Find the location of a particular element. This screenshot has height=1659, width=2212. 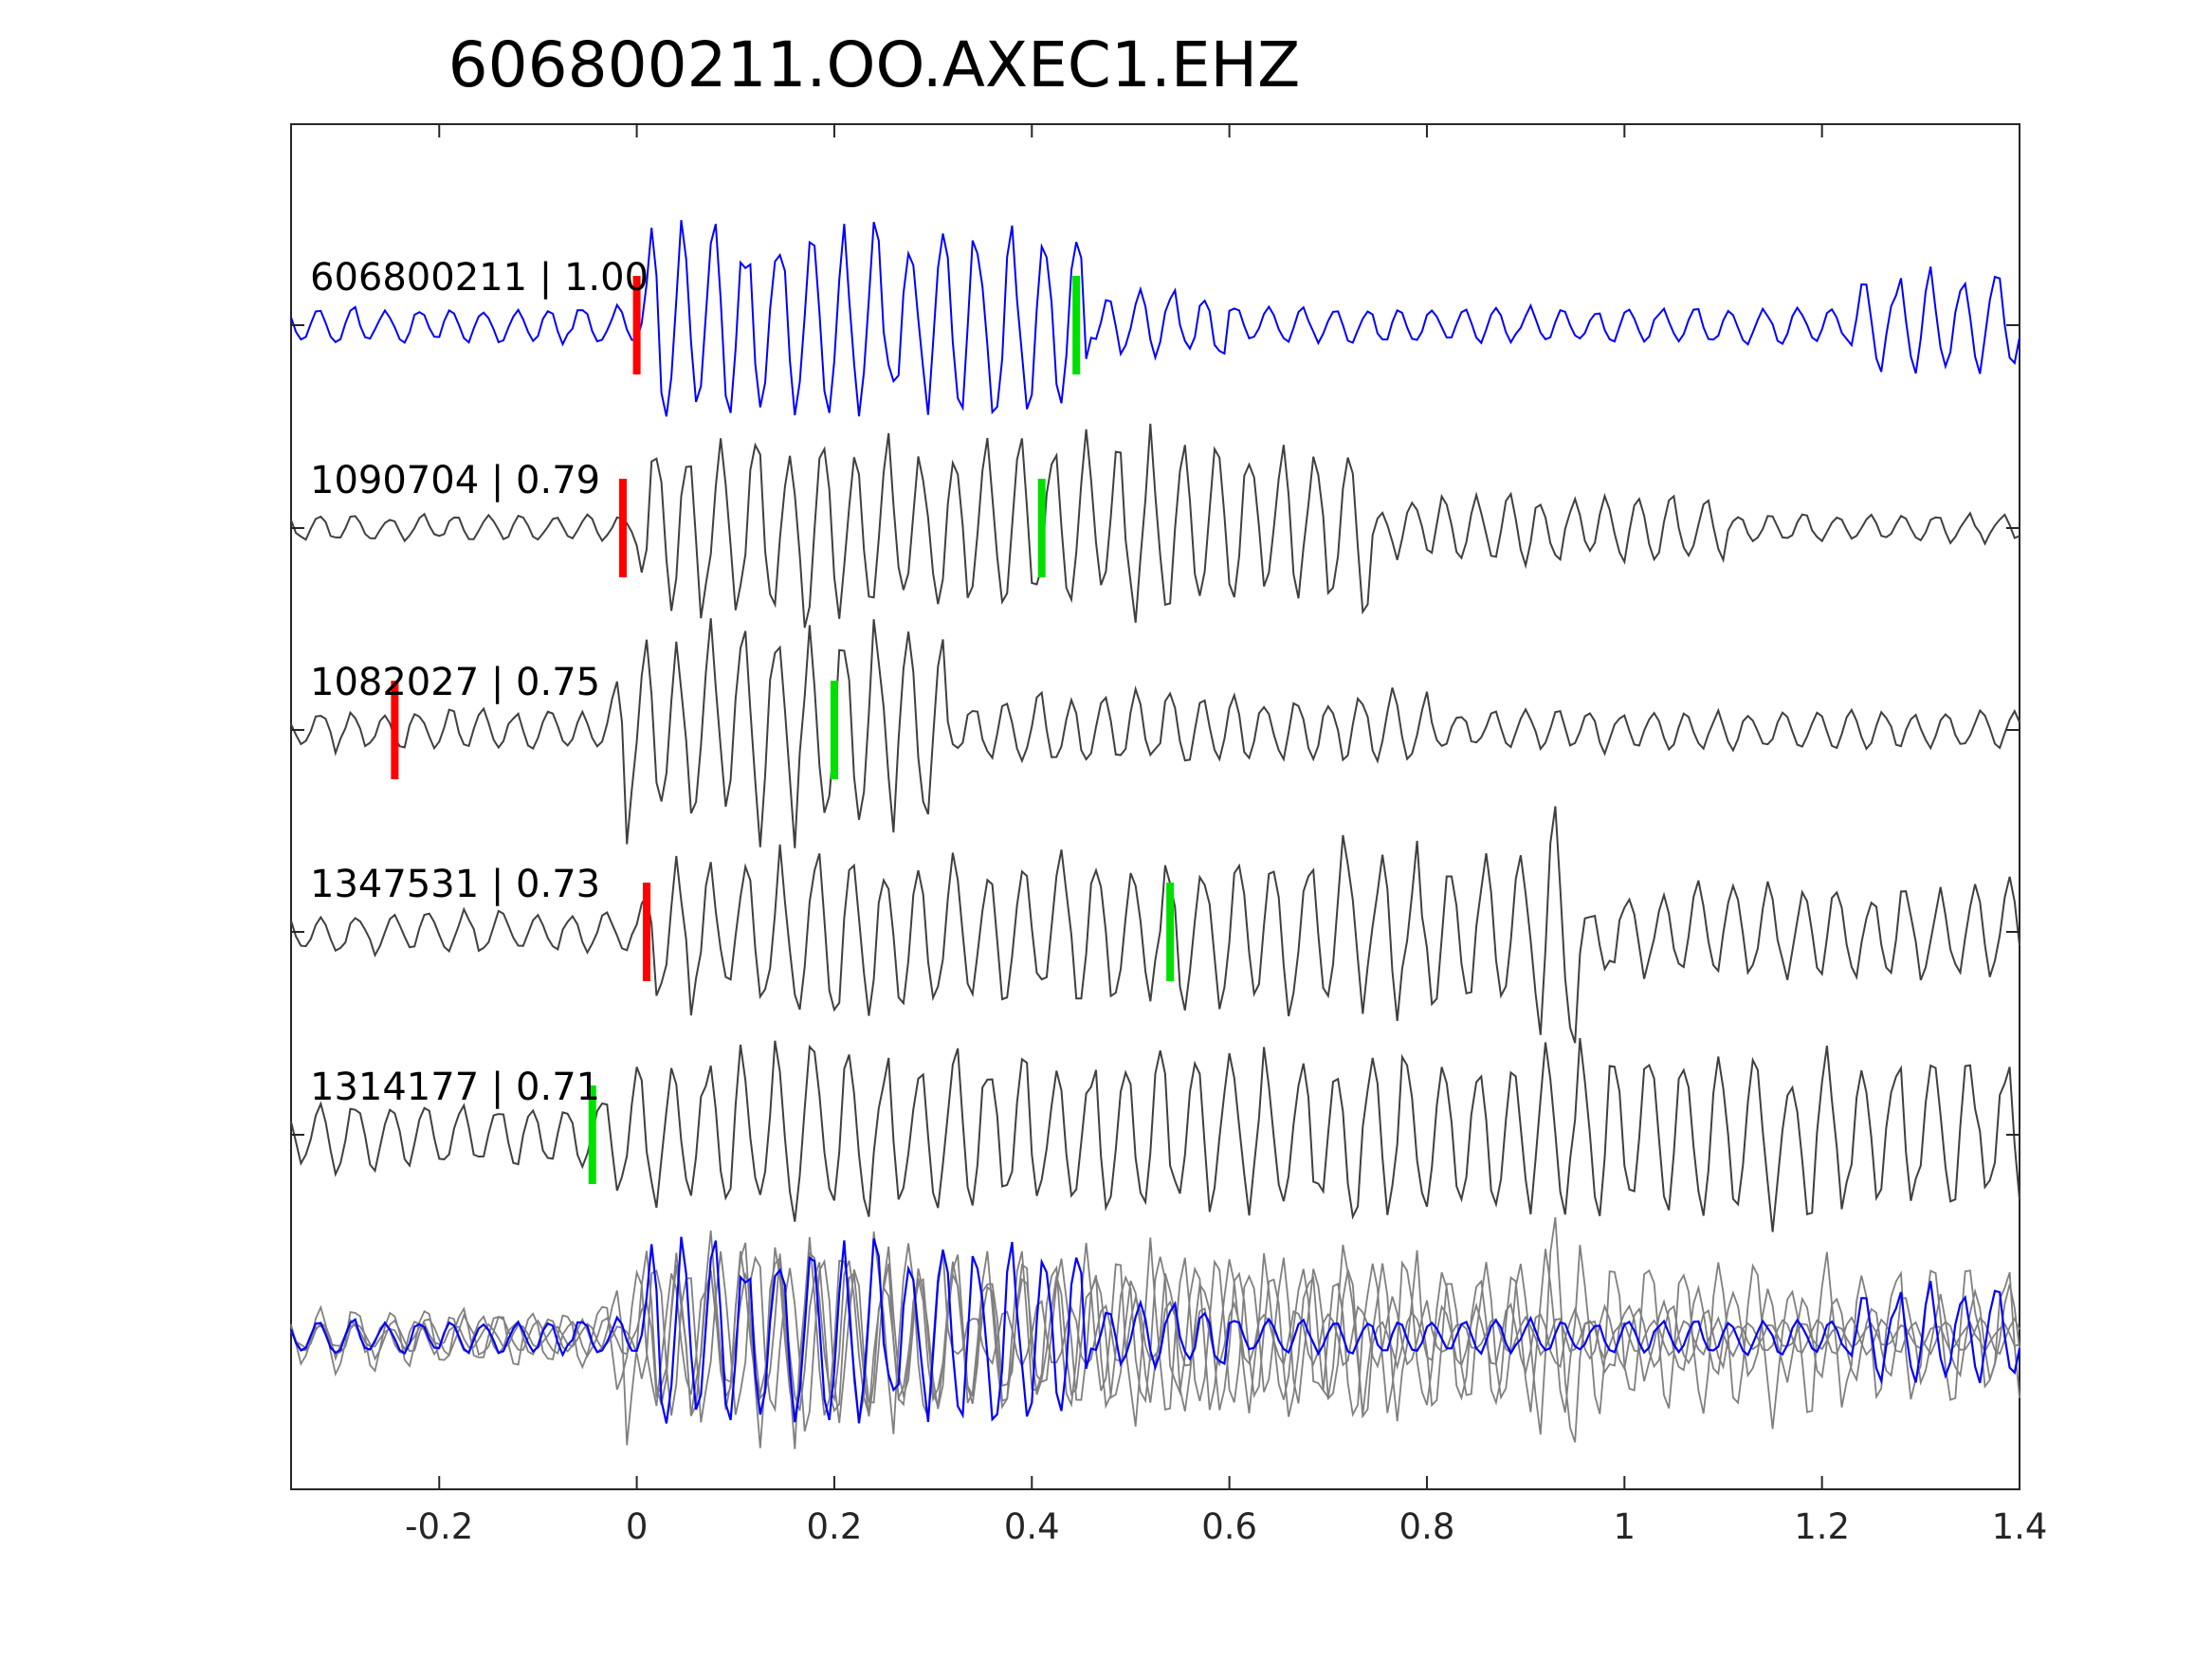

trace-label: 1090704 | 0.79 is located at coordinates (455, 480).